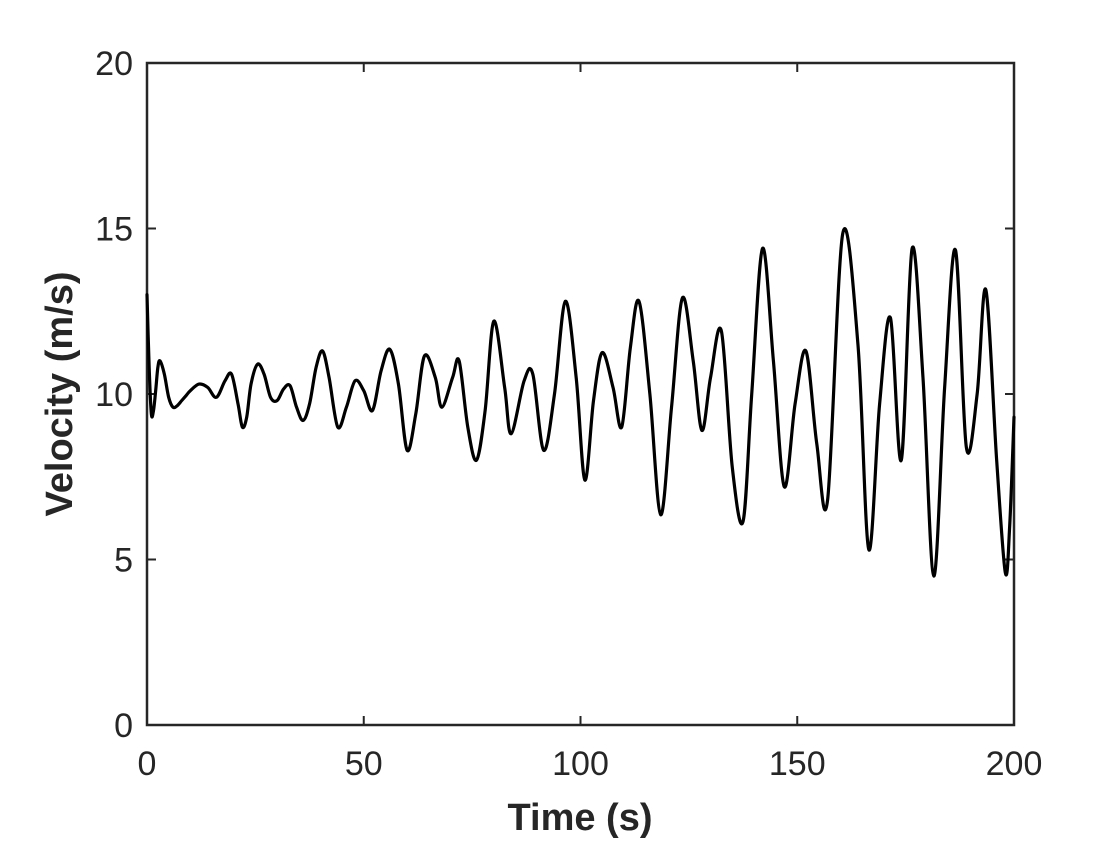 The width and height of the screenshot is (1120, 845). What do you see at coordinates (114, 395) in the screenshot?
I see `y-tick-label: 10` at bounding box center [114, 395].